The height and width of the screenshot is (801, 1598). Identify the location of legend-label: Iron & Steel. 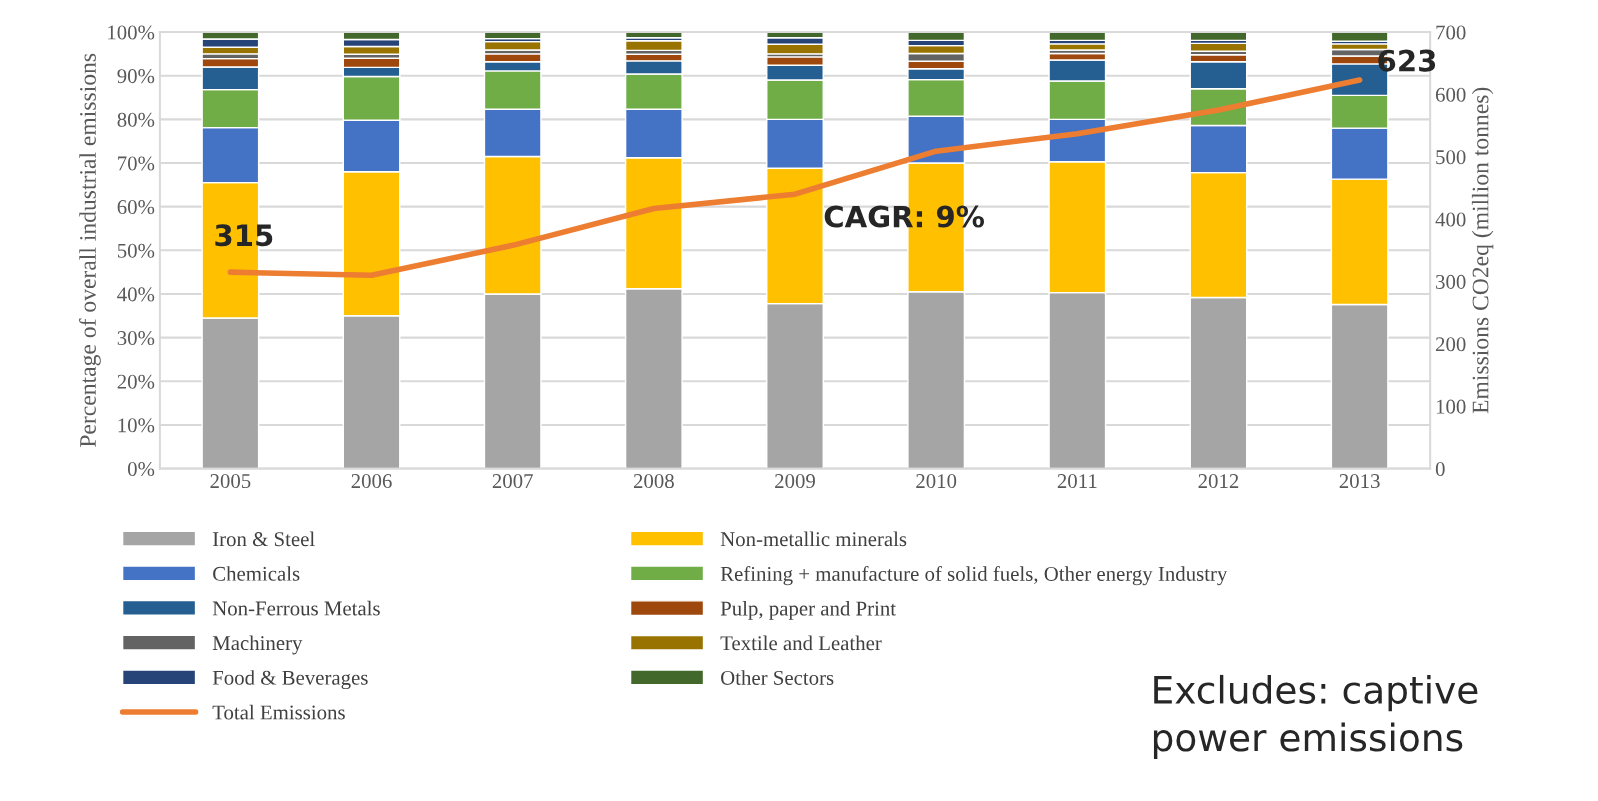
(263, 539).